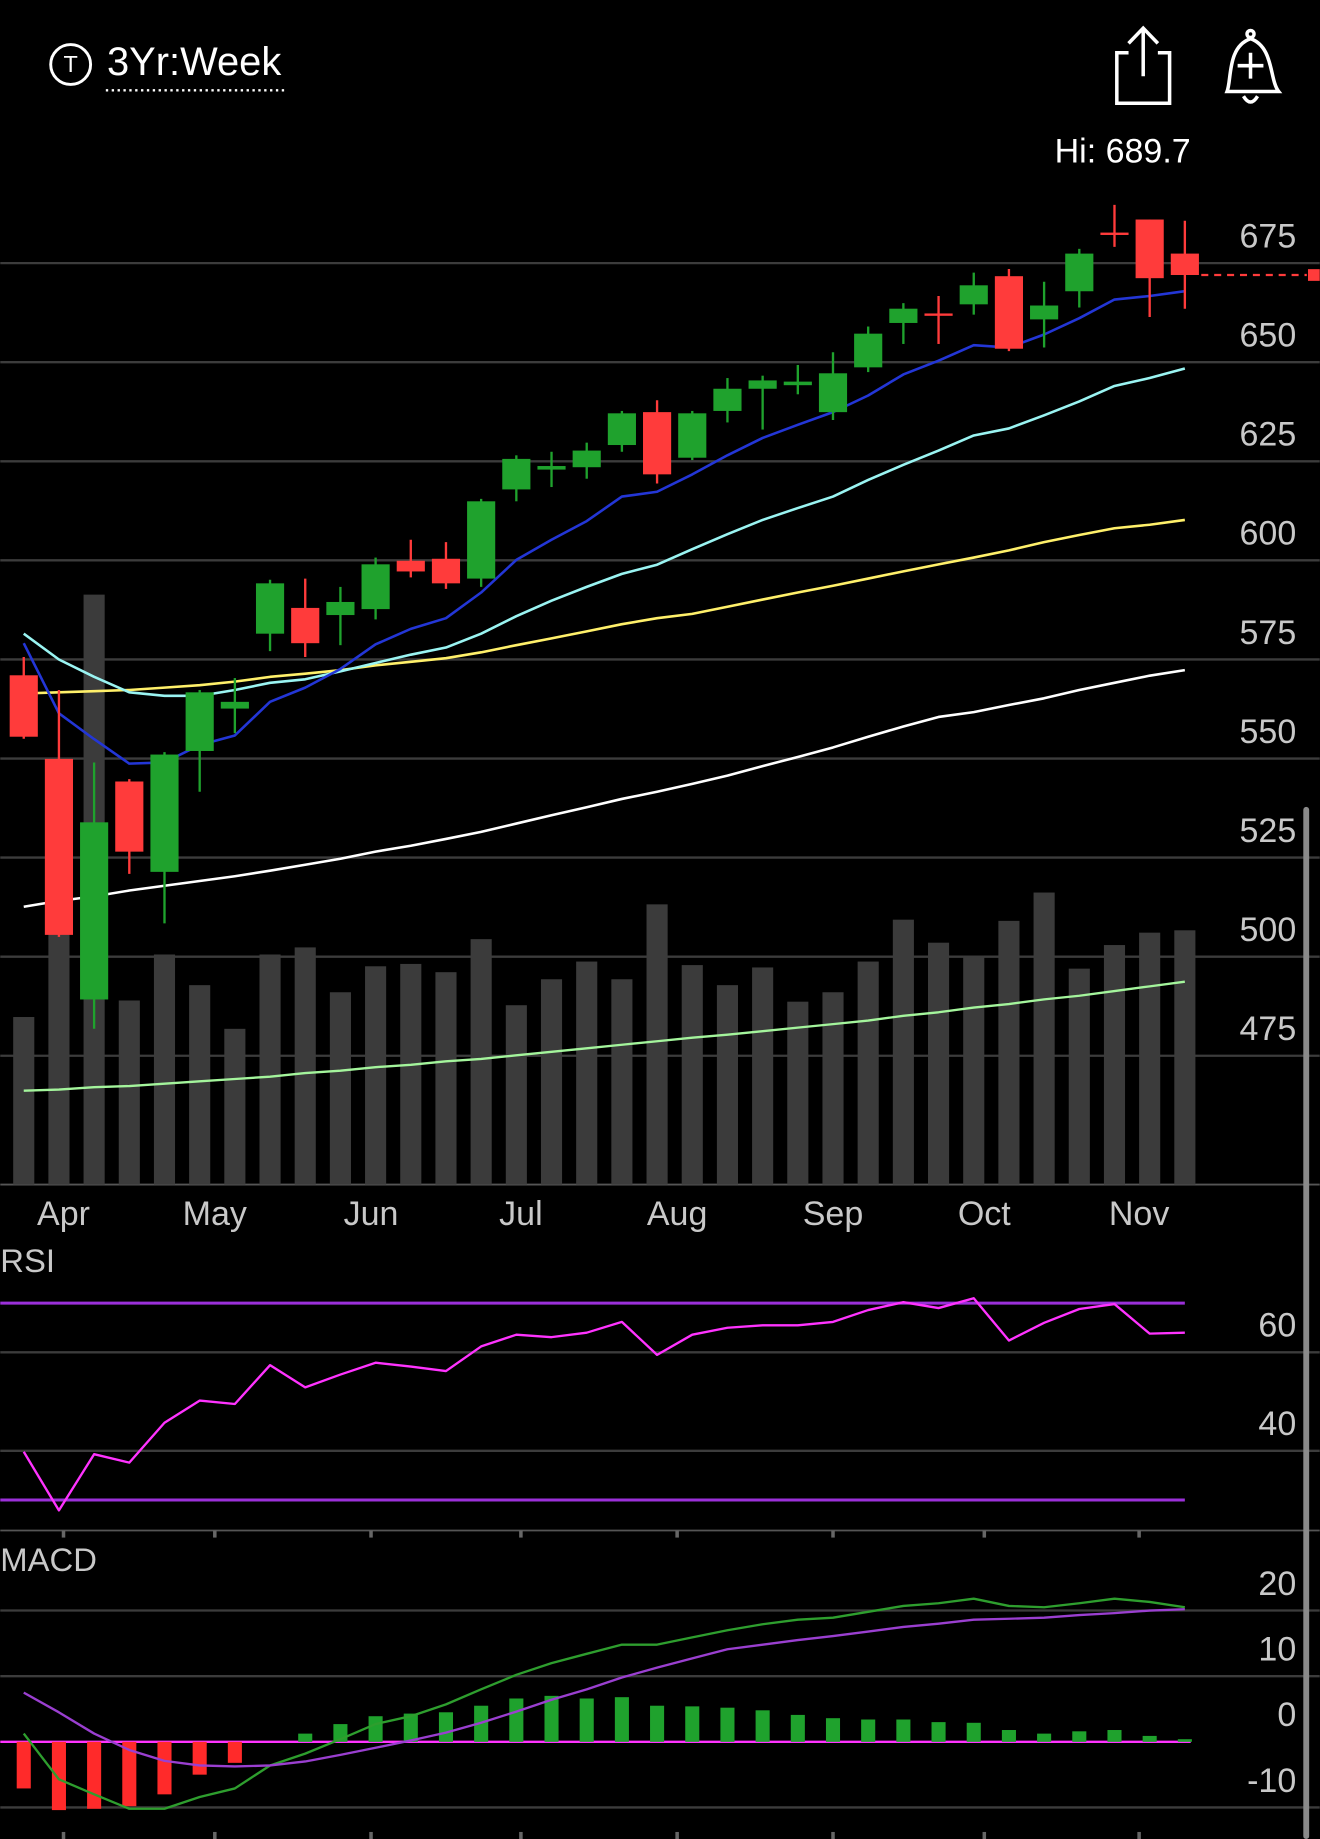 The height and width of the screenshot is (1839, 1320). Describe the element at coordinates (1277, 1424) in the screenshot. I see `y-tick-label: 40` at that location.